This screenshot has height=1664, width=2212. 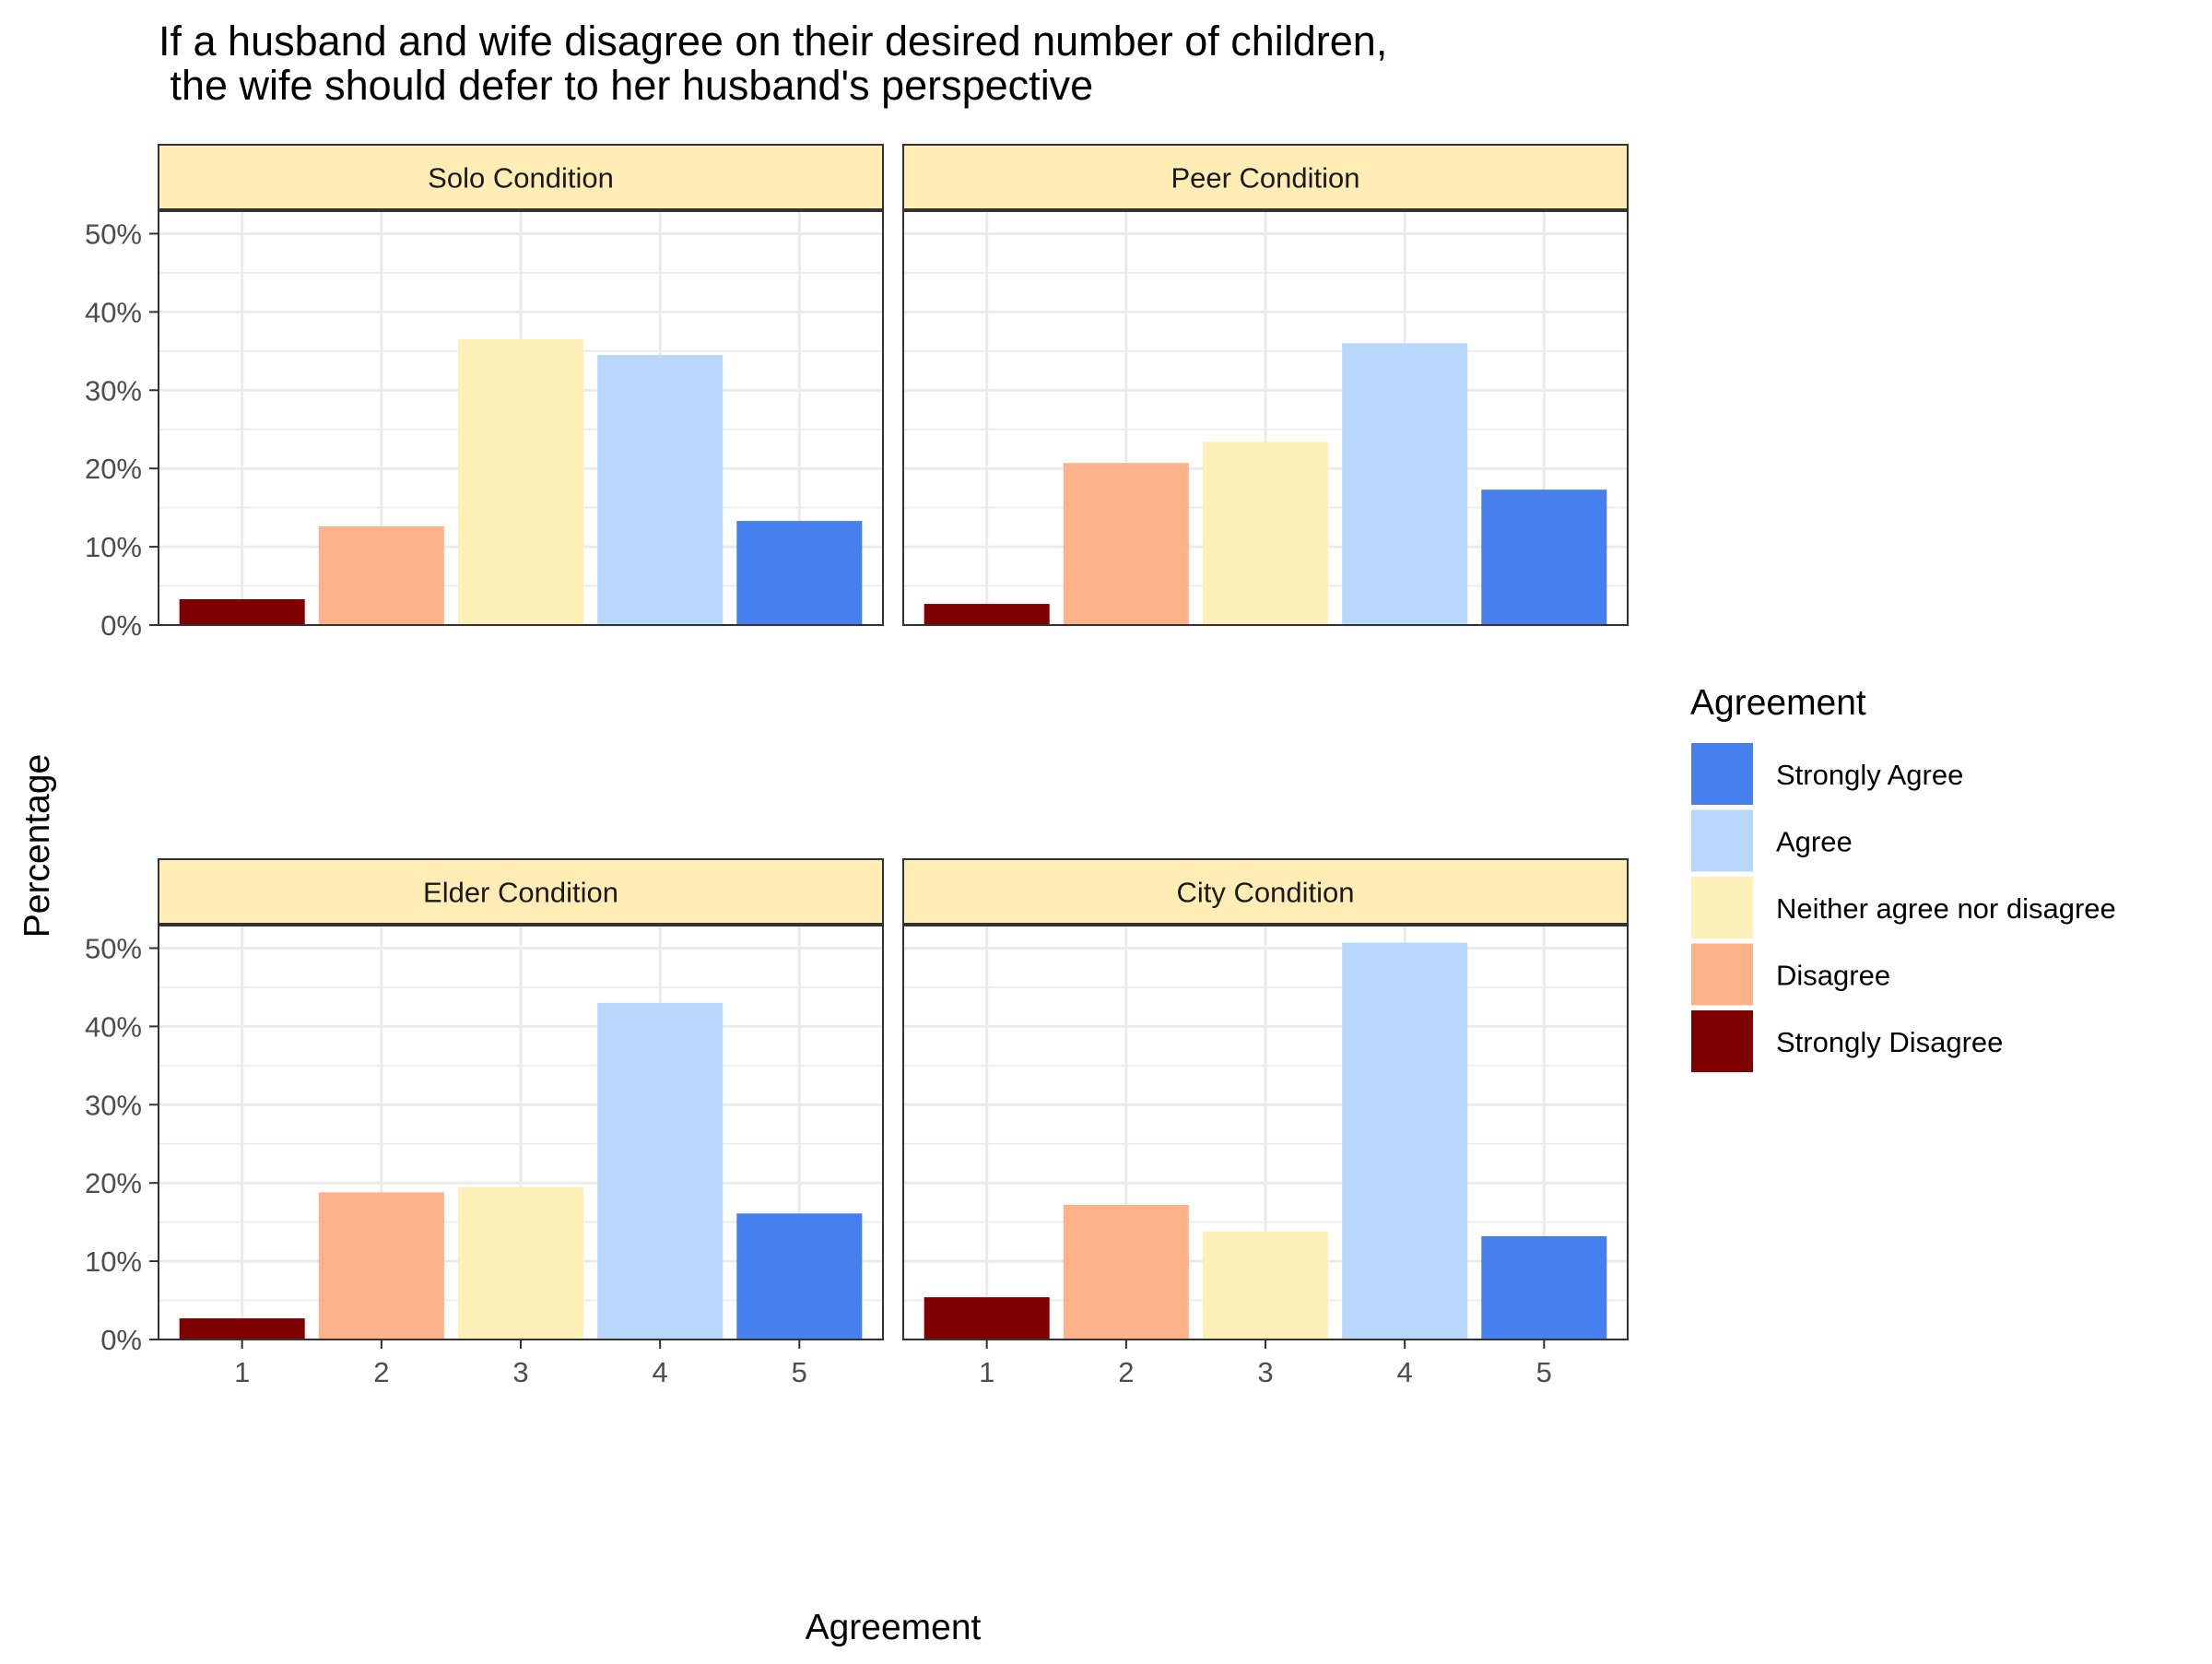 What do you see at coordinates (894, 1627) in the screenshot?
I see `x-axis-title: Agreement` at bounding box center [894, 1627].